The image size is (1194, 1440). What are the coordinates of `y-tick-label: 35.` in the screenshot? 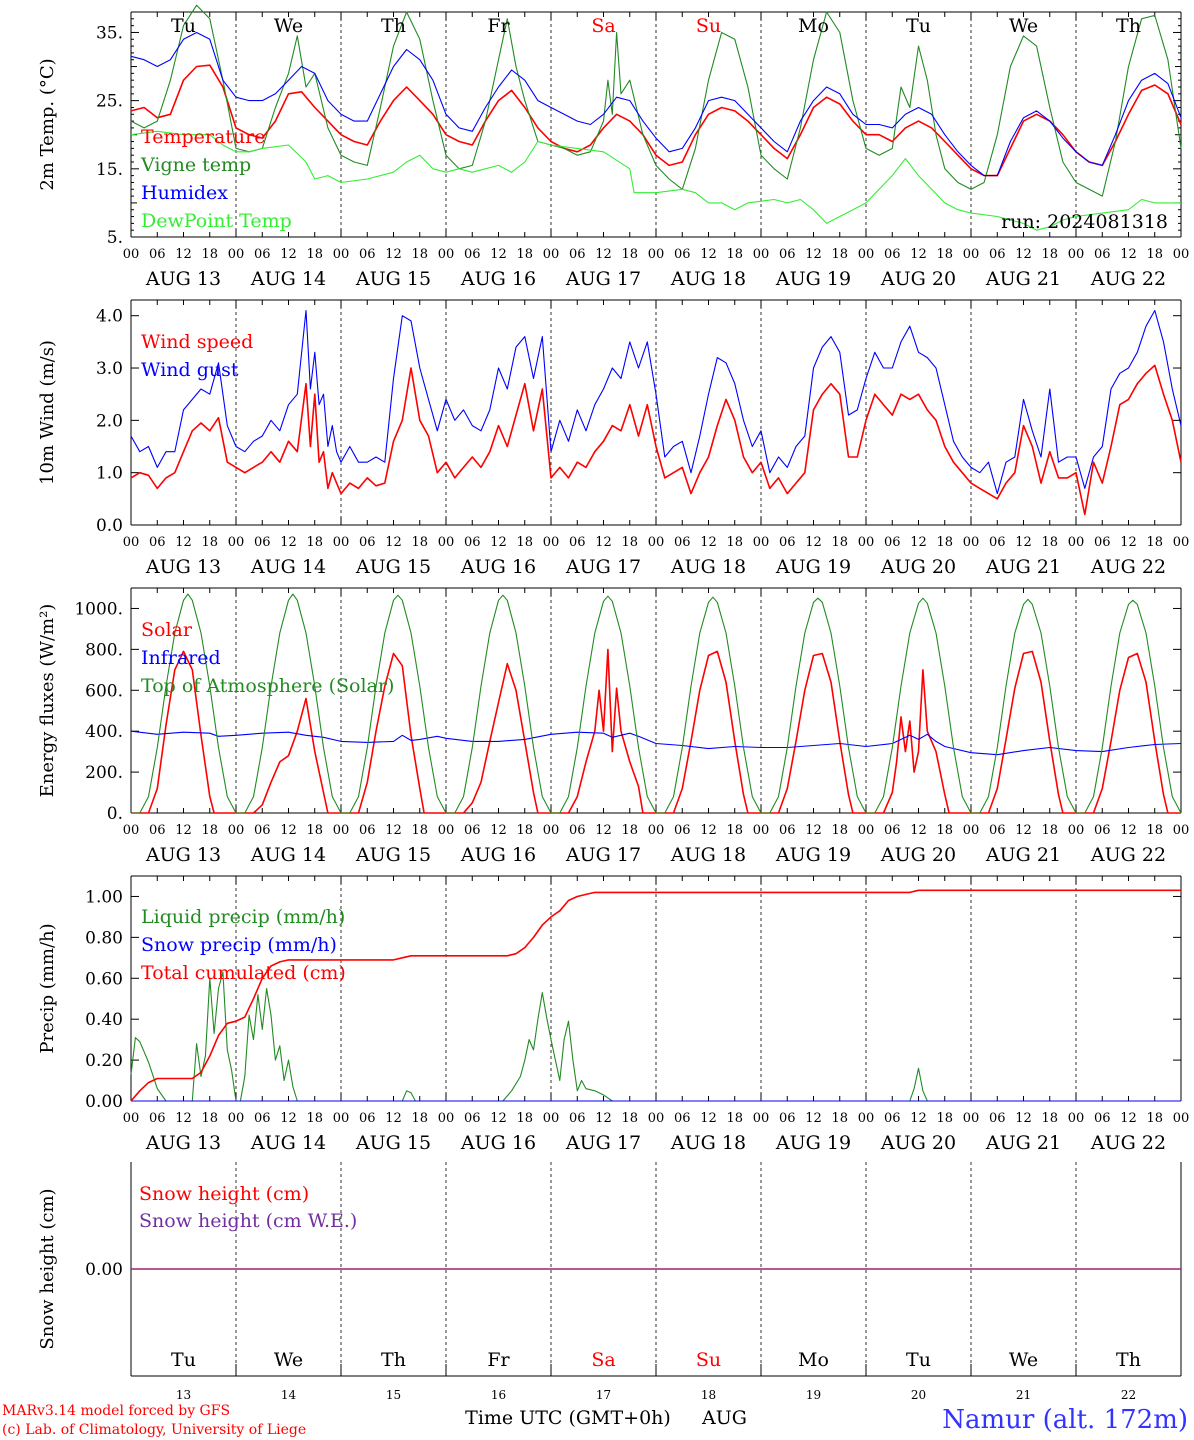 It's located at (109, 33).